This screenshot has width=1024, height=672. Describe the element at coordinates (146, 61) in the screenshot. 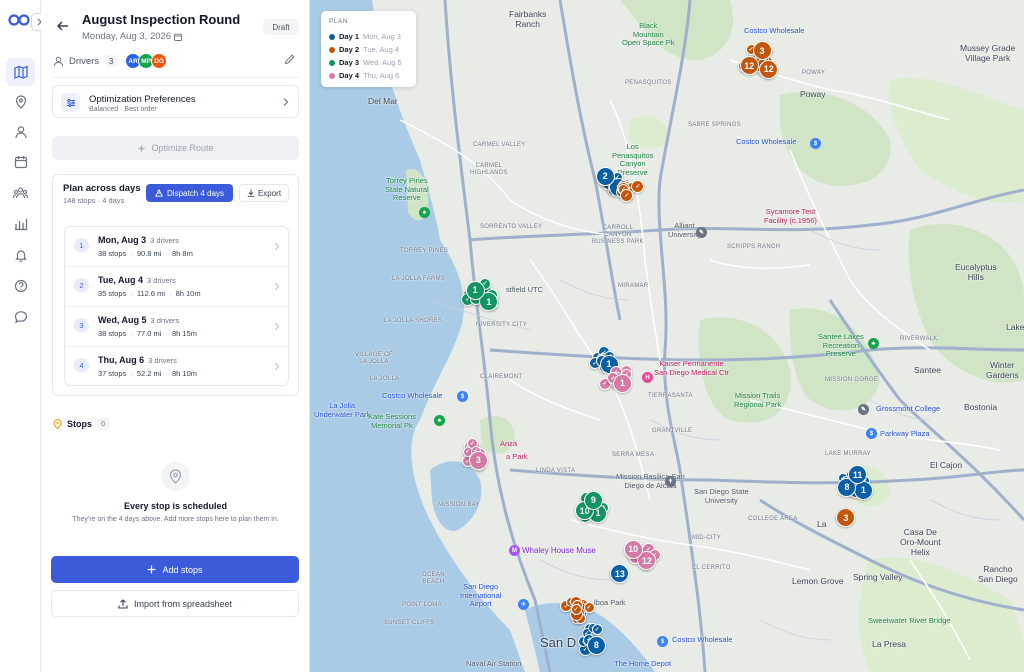

I see `avatar: MP` at that location.